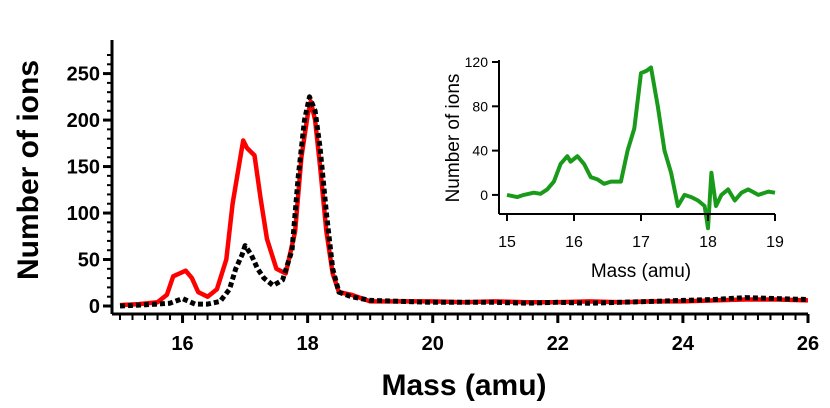 This screenshot has width=830, height=408. What do you see at coordinates (558, 344) in the screenshot?
I see `main-x-tick-label: 22` at bounding box center [558, 344].